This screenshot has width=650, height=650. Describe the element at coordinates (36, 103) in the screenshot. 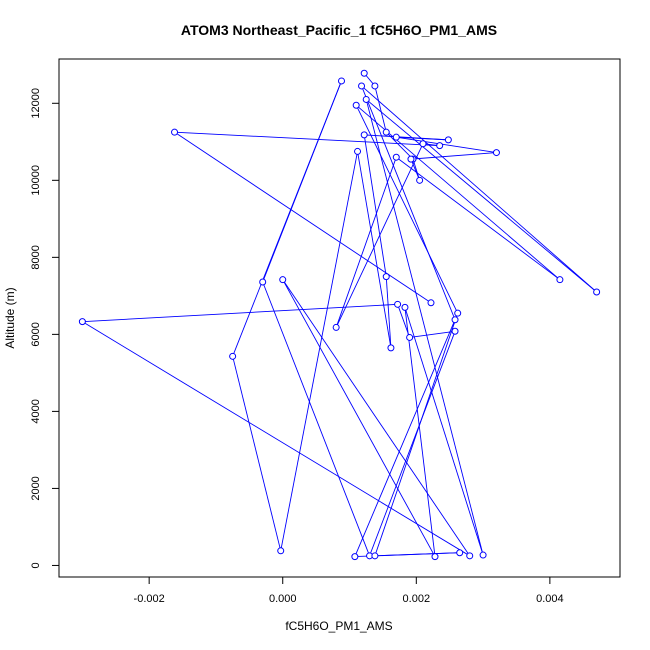

I see `y-tick-label: 12000` at that location.